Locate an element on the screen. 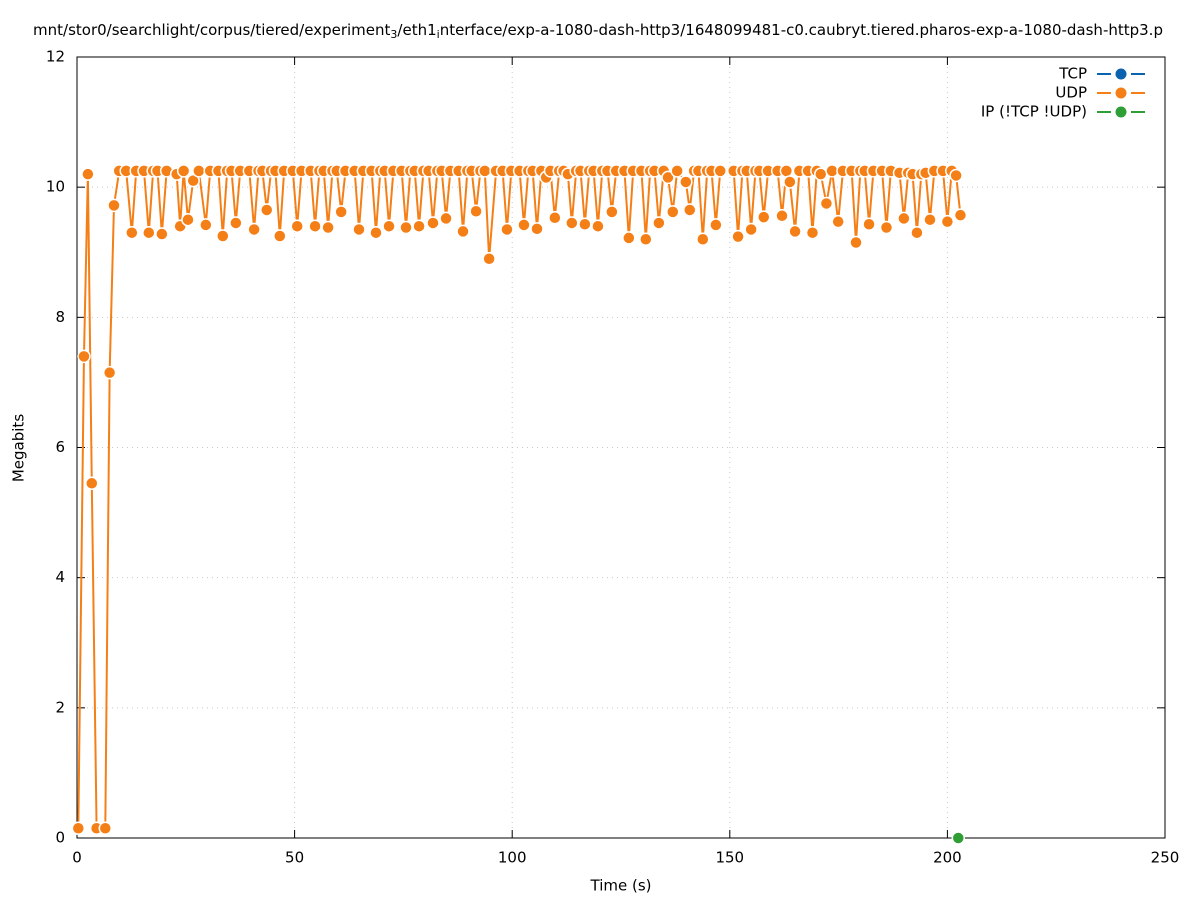 This screenshot has height=900, width=1197. y-tick-label: 8 is located at coordinates (60, 317).